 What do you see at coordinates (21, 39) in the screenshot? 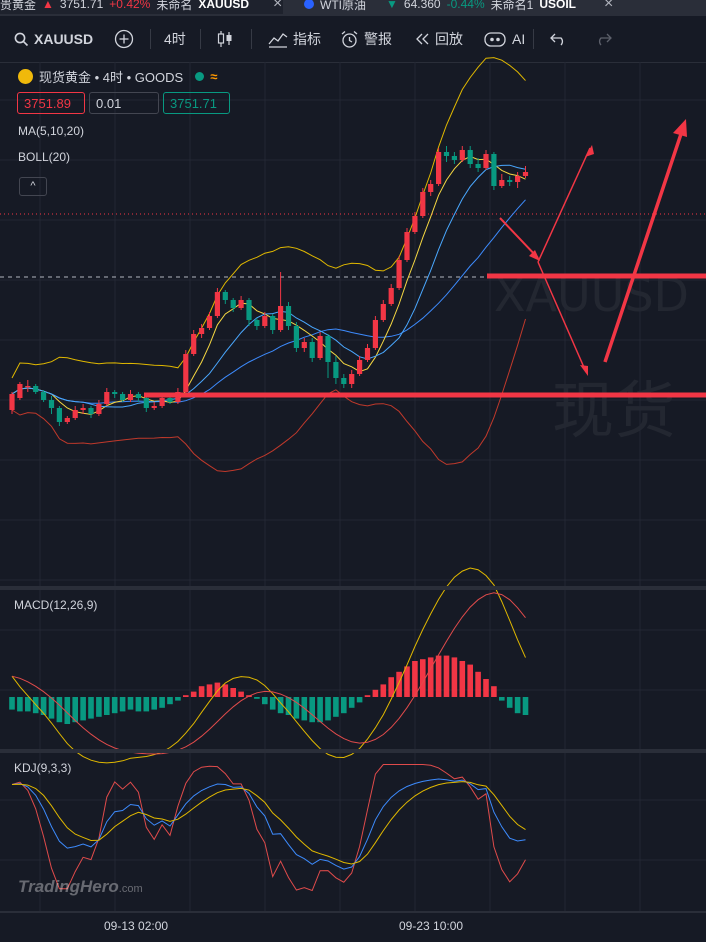
I see `search-icon` at bounding box center [21, 39].